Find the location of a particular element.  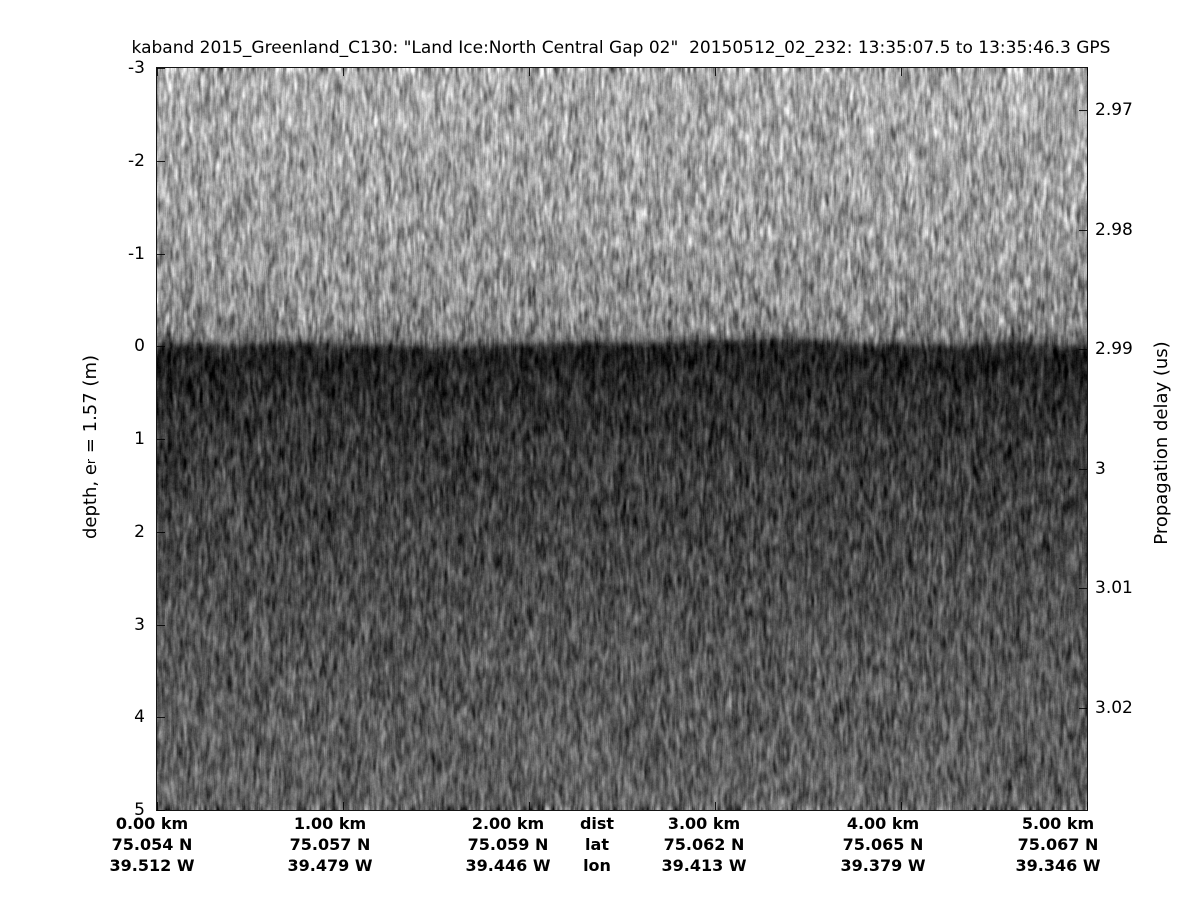

lon-value: 39.346 W is located at coordinates (1058, 865).